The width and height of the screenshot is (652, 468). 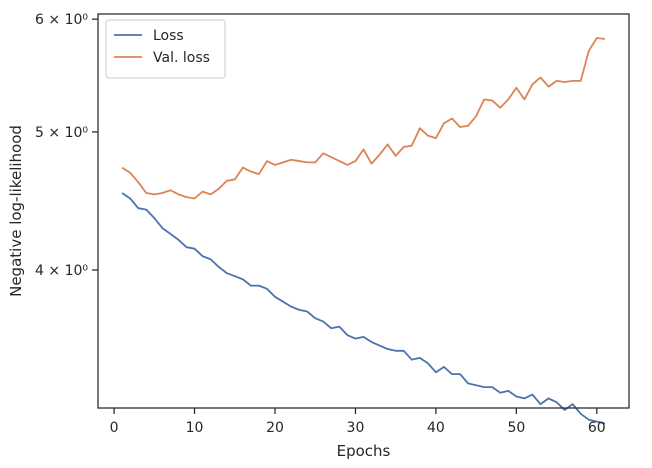 I want to click on x-tick-label: 20, so click(x=275, y=428).